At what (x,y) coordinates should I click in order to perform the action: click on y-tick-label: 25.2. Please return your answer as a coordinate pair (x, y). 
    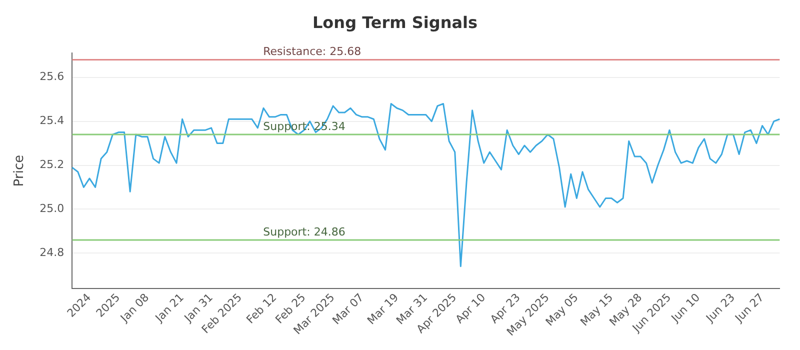
    Looking at the image, I should click on (52, 165).